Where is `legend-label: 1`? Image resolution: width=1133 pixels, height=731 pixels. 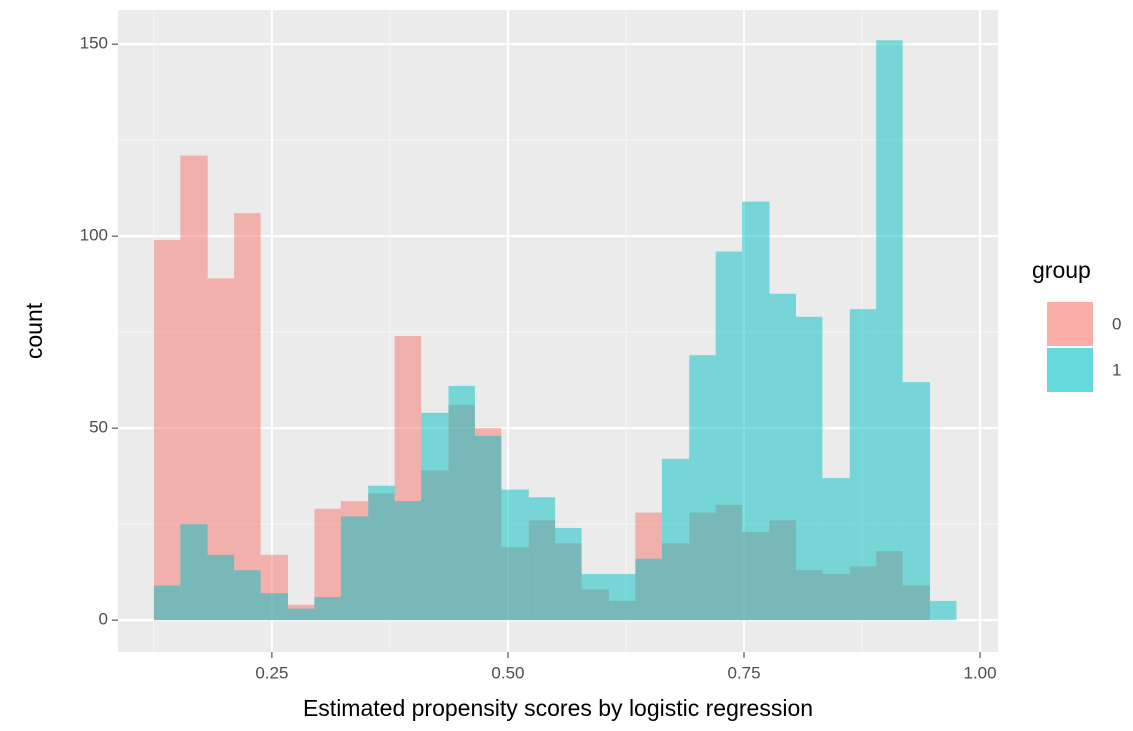 legend-label: 1 is located at coordinates (1116, 369).